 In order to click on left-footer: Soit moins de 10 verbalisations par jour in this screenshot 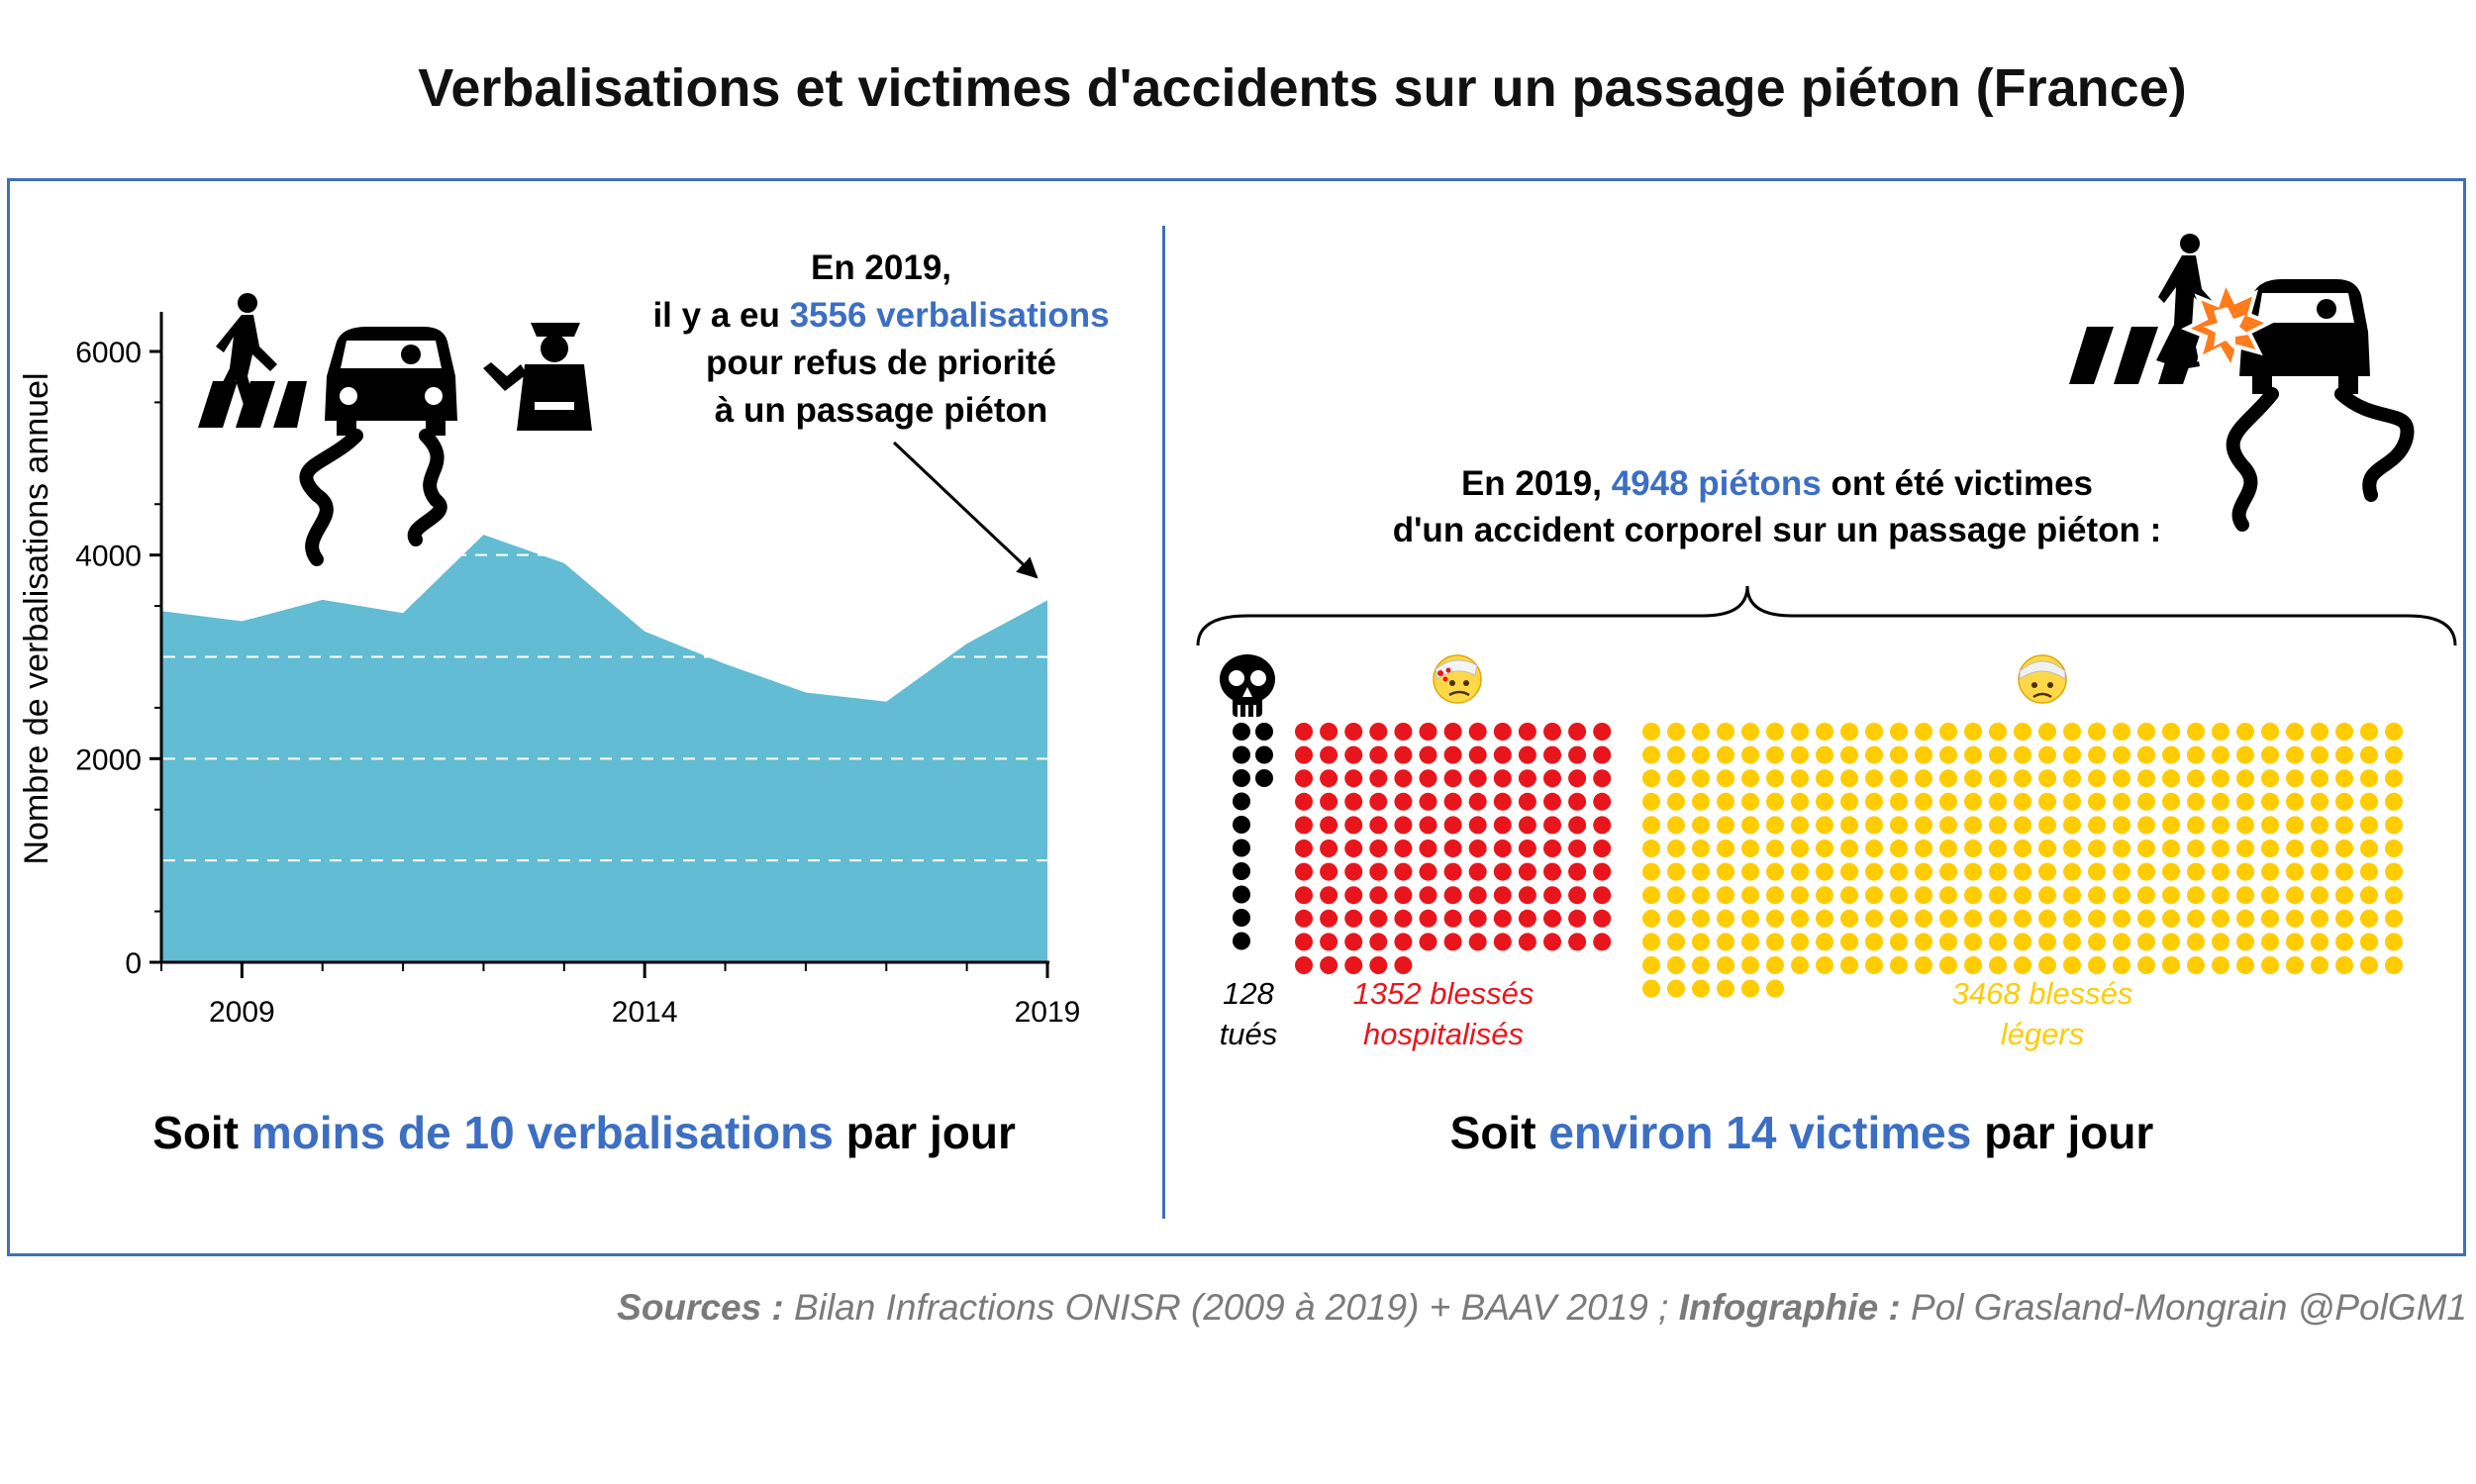, I will do `click(584, 1132)`.